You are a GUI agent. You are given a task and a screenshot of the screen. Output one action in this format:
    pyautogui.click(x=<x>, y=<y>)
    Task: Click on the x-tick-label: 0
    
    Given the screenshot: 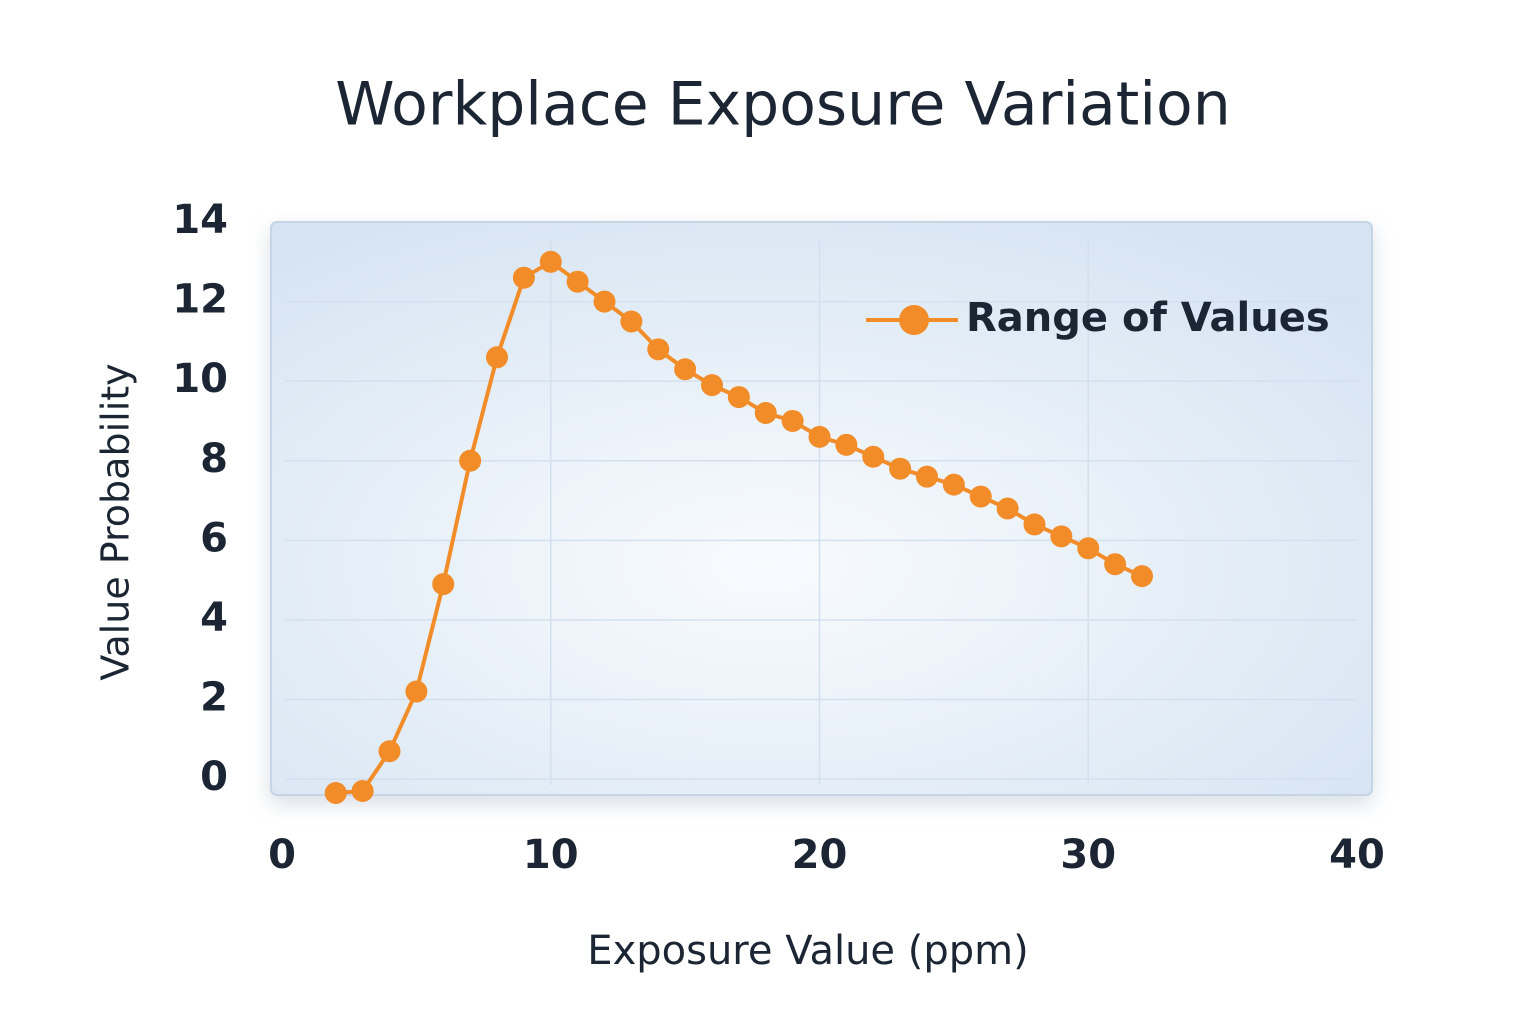 What is the action you would take?
    pyautogui.click(x=282, y=855)
    